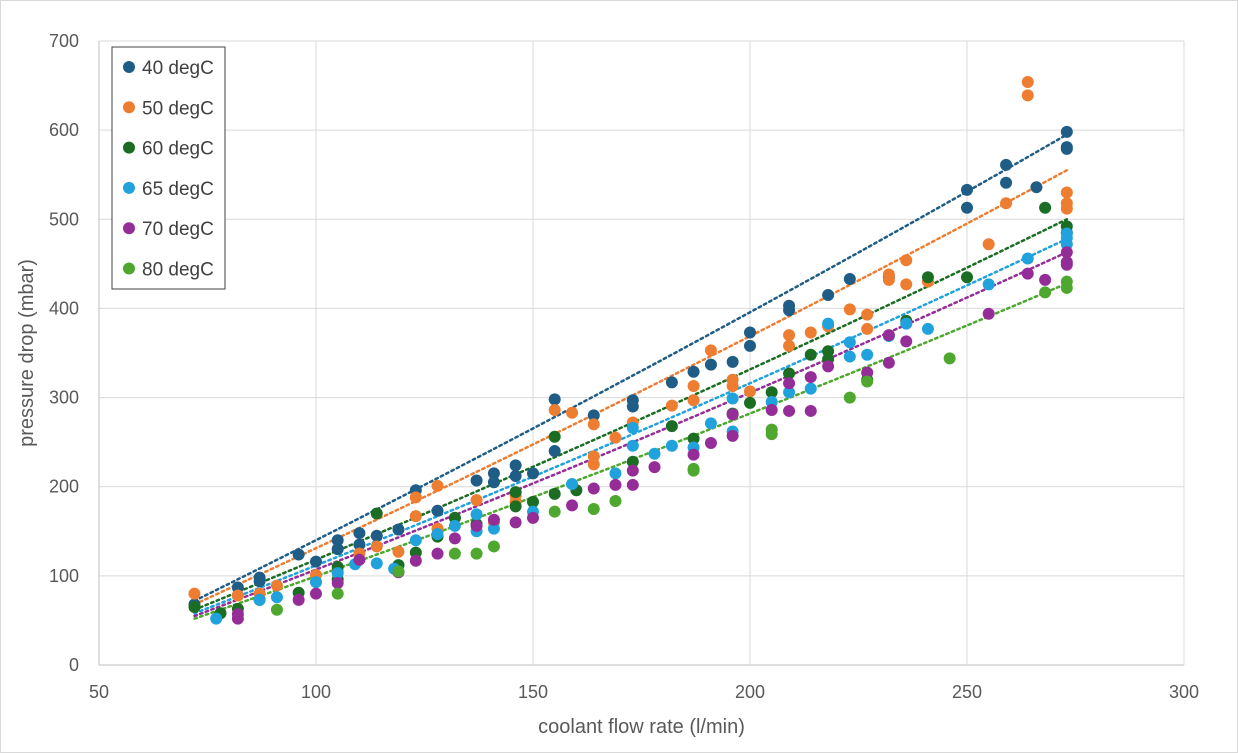 The image size is (1238, 753). Describe the element at coordinates (750, 692) in the screenshot. I see `x-tick-label: 200` at that location.